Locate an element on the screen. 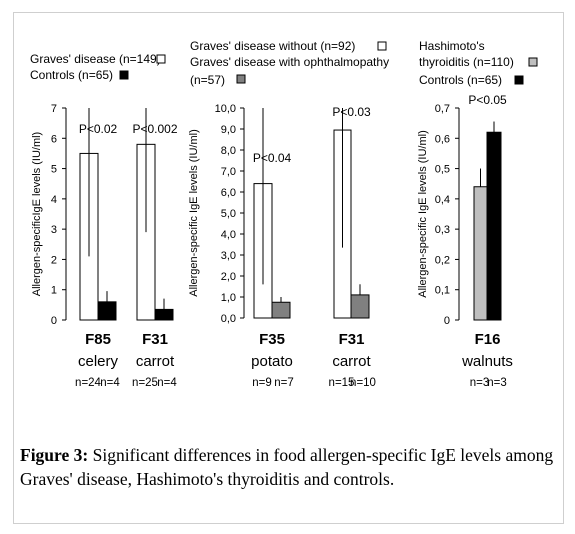 This screenshot has height=534, width=575. n-label: n=25 is located at coordinates (145, 383).